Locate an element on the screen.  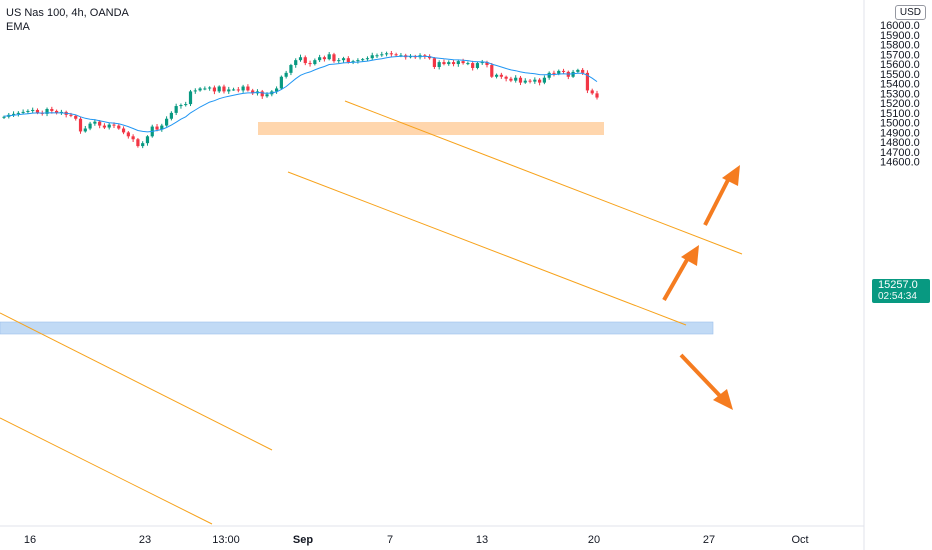
time-tick-label: Oct is located at coordinates (799, 540).